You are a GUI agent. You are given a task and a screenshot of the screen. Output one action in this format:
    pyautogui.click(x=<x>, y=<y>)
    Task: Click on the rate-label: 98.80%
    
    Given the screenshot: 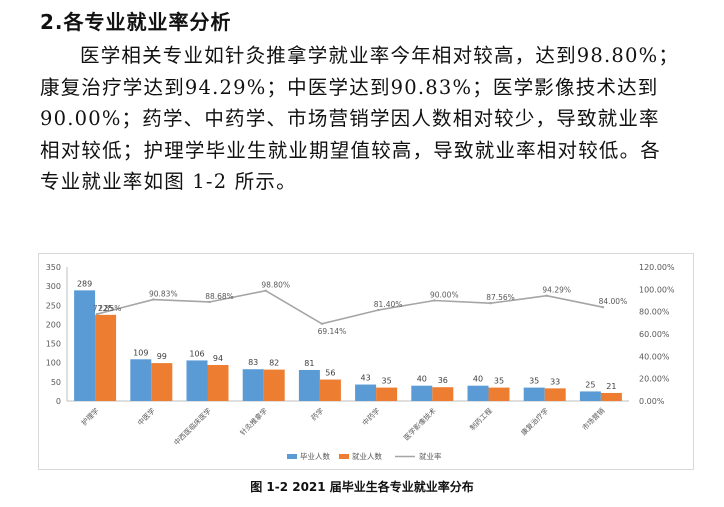 What is the action you would take?
    pyautogui.click(x=275, y=285)
    